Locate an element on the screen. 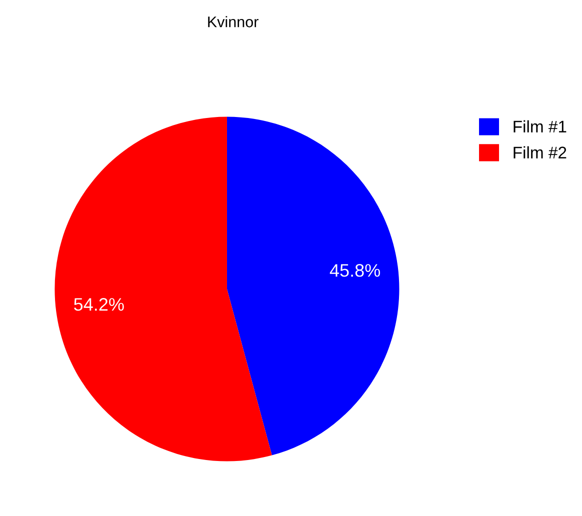  data-label: 54.2% is located at coordinates (99, 304).